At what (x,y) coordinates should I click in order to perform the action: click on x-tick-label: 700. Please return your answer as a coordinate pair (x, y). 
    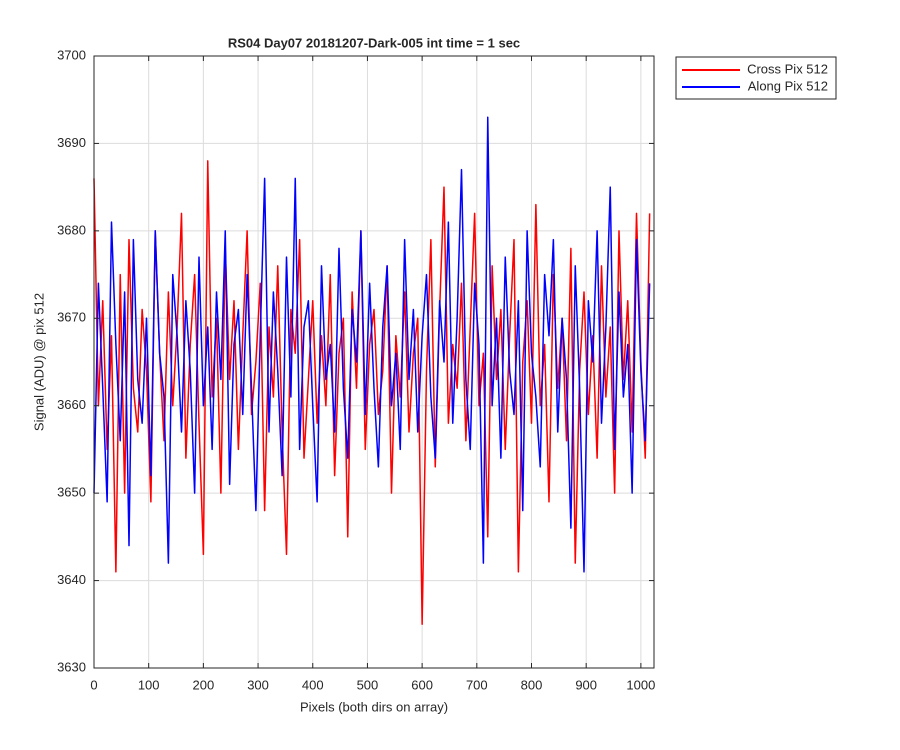
    Looking at the image, I should click on (477, 684).